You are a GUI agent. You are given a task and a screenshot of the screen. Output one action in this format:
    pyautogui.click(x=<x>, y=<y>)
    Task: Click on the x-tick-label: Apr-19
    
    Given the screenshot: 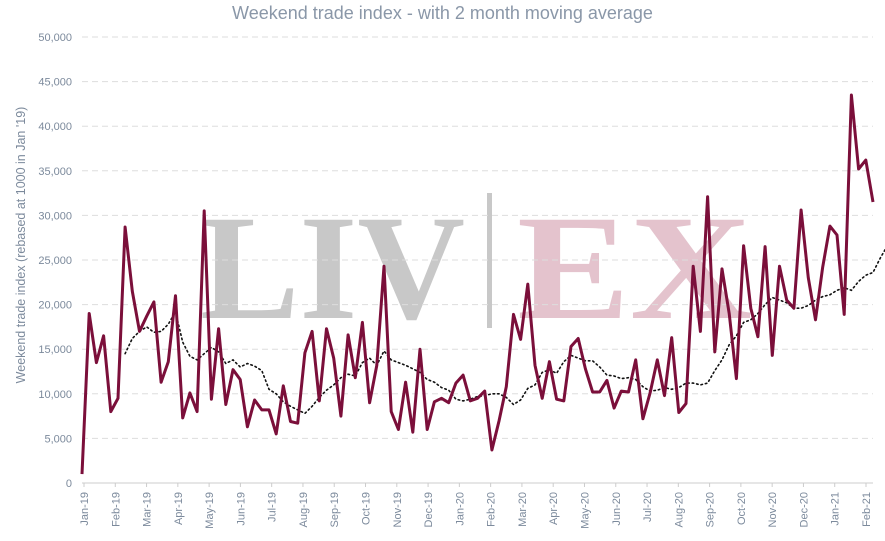 What is the action you would take?
    pyautogui.click(x=179, y=508)
    